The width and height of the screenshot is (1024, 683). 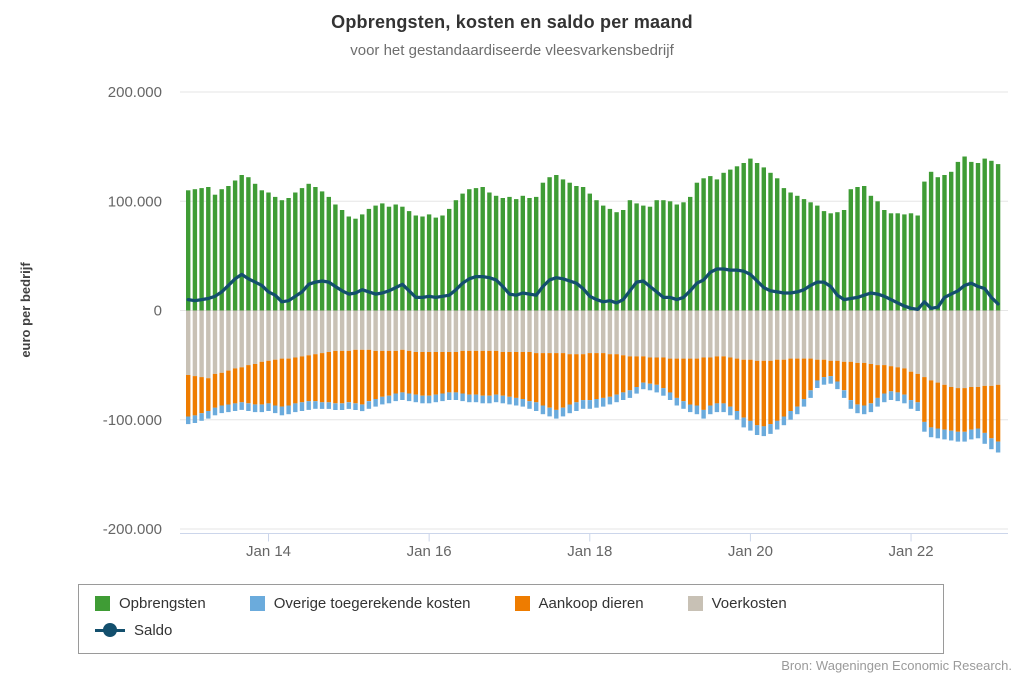 What do you see at coordinates (102, 603) in the screenshot?
I see `opbrengsten-swatch-icon` at bounding box center [102, 603].